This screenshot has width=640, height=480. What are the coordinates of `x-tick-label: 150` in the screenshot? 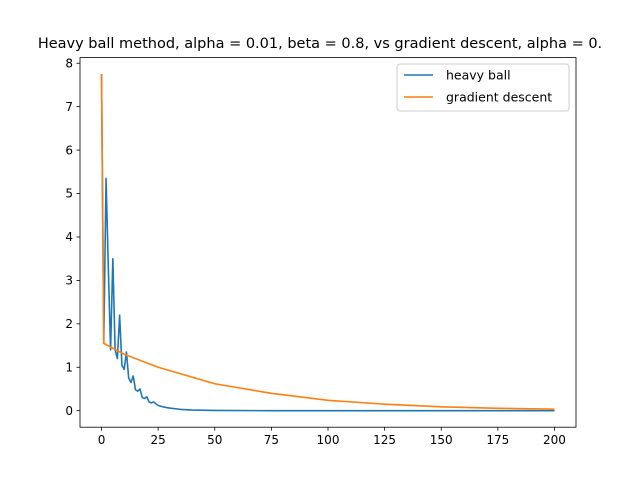 It's located at (441, 440).